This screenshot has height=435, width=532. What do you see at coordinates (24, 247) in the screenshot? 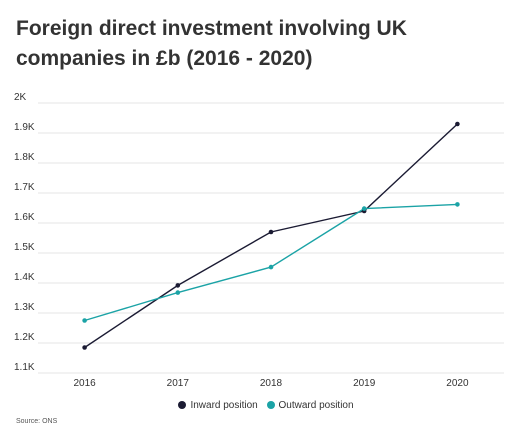
I see `y-tick-label: 1.5K` at bounding box center [24, 247].